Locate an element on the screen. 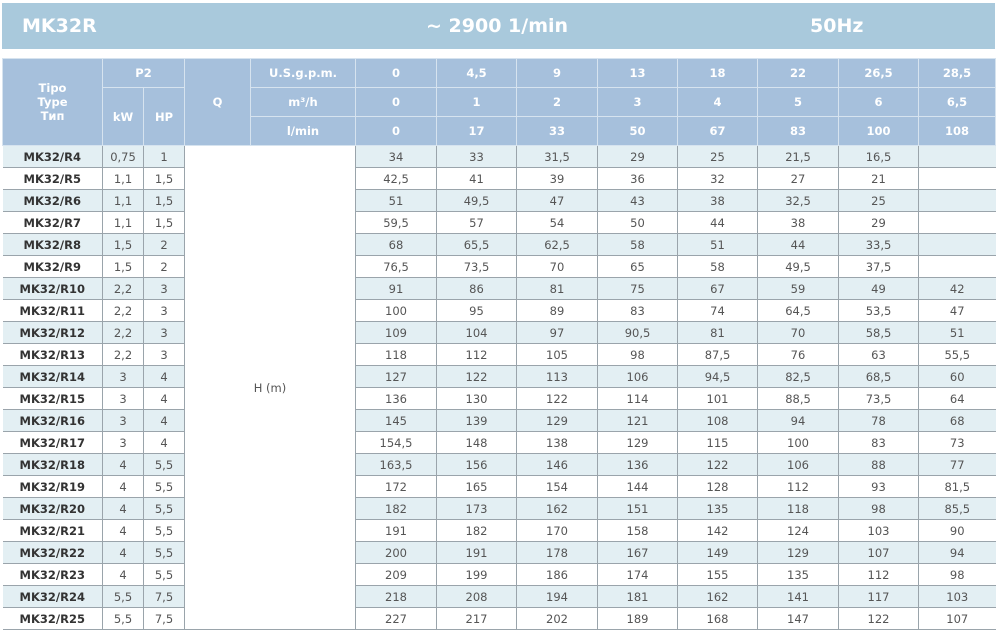  head-value: 127 is located at coordinates (396, 376).